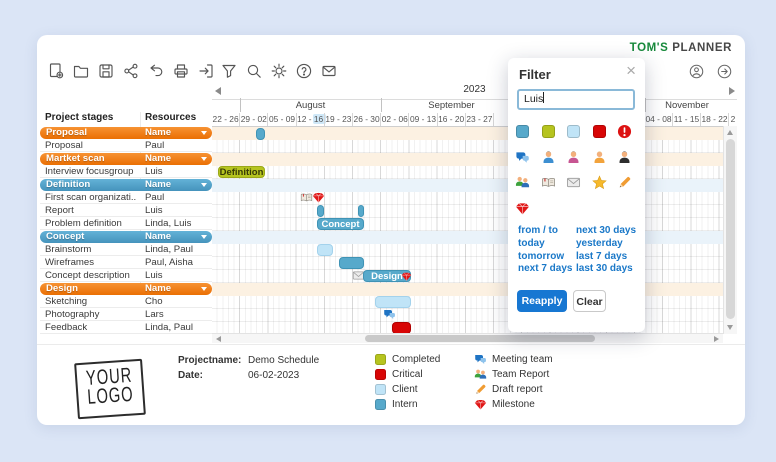  Describe the element at coordinates (260, 134) in the screenshot. I see `proposal-bar` at that location.